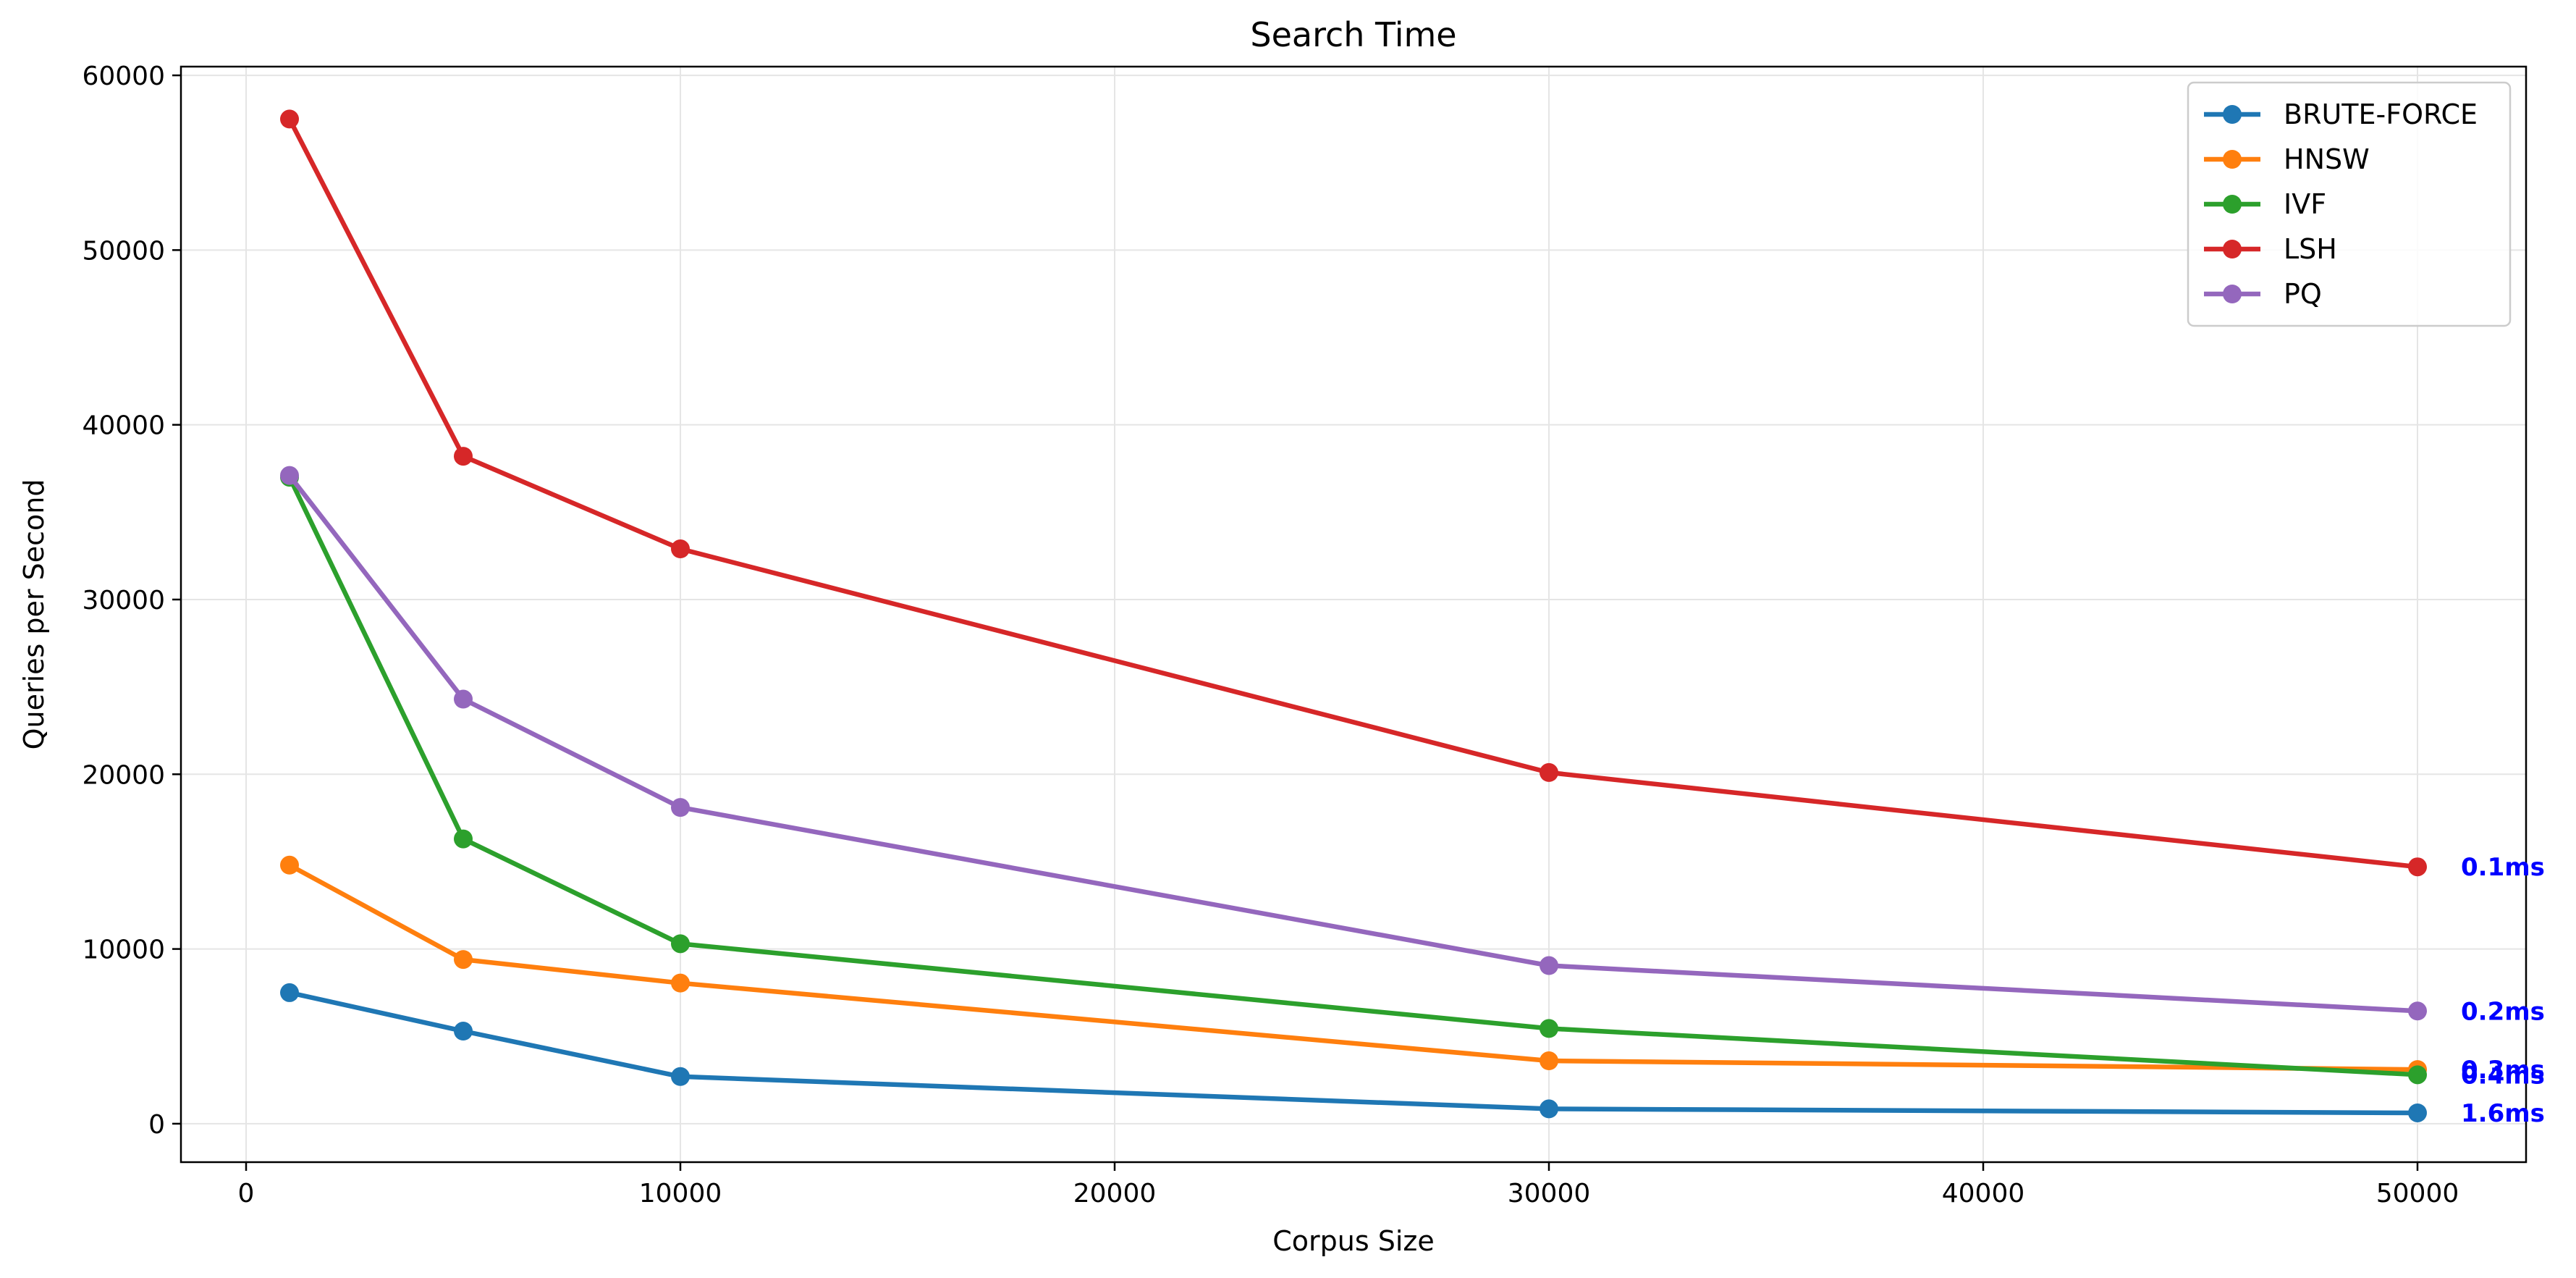 Image resolution: width=2576 pixels, height=1278 pixels. Describe the element at coordinates (2503, 1075) in the screenshot. I see `annotation-label: 0.4ms` at that location.